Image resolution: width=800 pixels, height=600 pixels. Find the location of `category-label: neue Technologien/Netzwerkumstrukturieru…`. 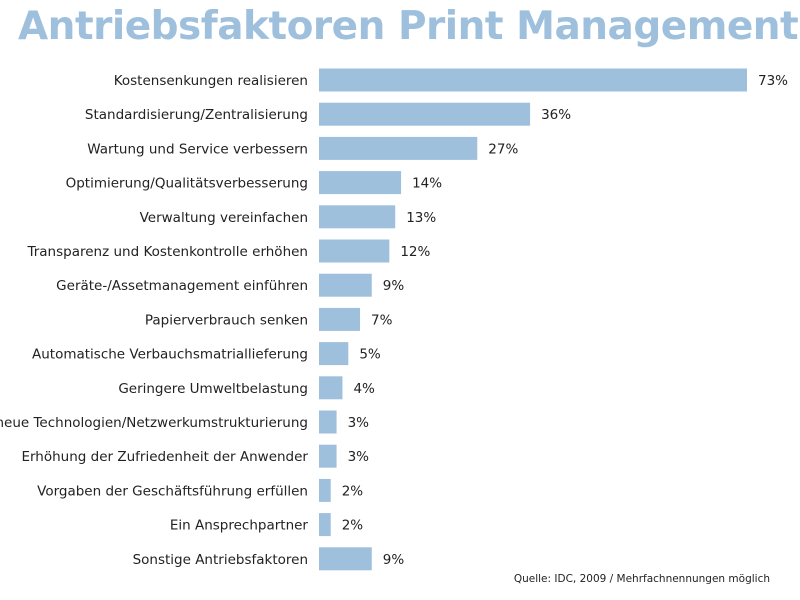

category-label: neue Technologien/Netzwerkumstrukturieru… is located at coordinates (154, 423).